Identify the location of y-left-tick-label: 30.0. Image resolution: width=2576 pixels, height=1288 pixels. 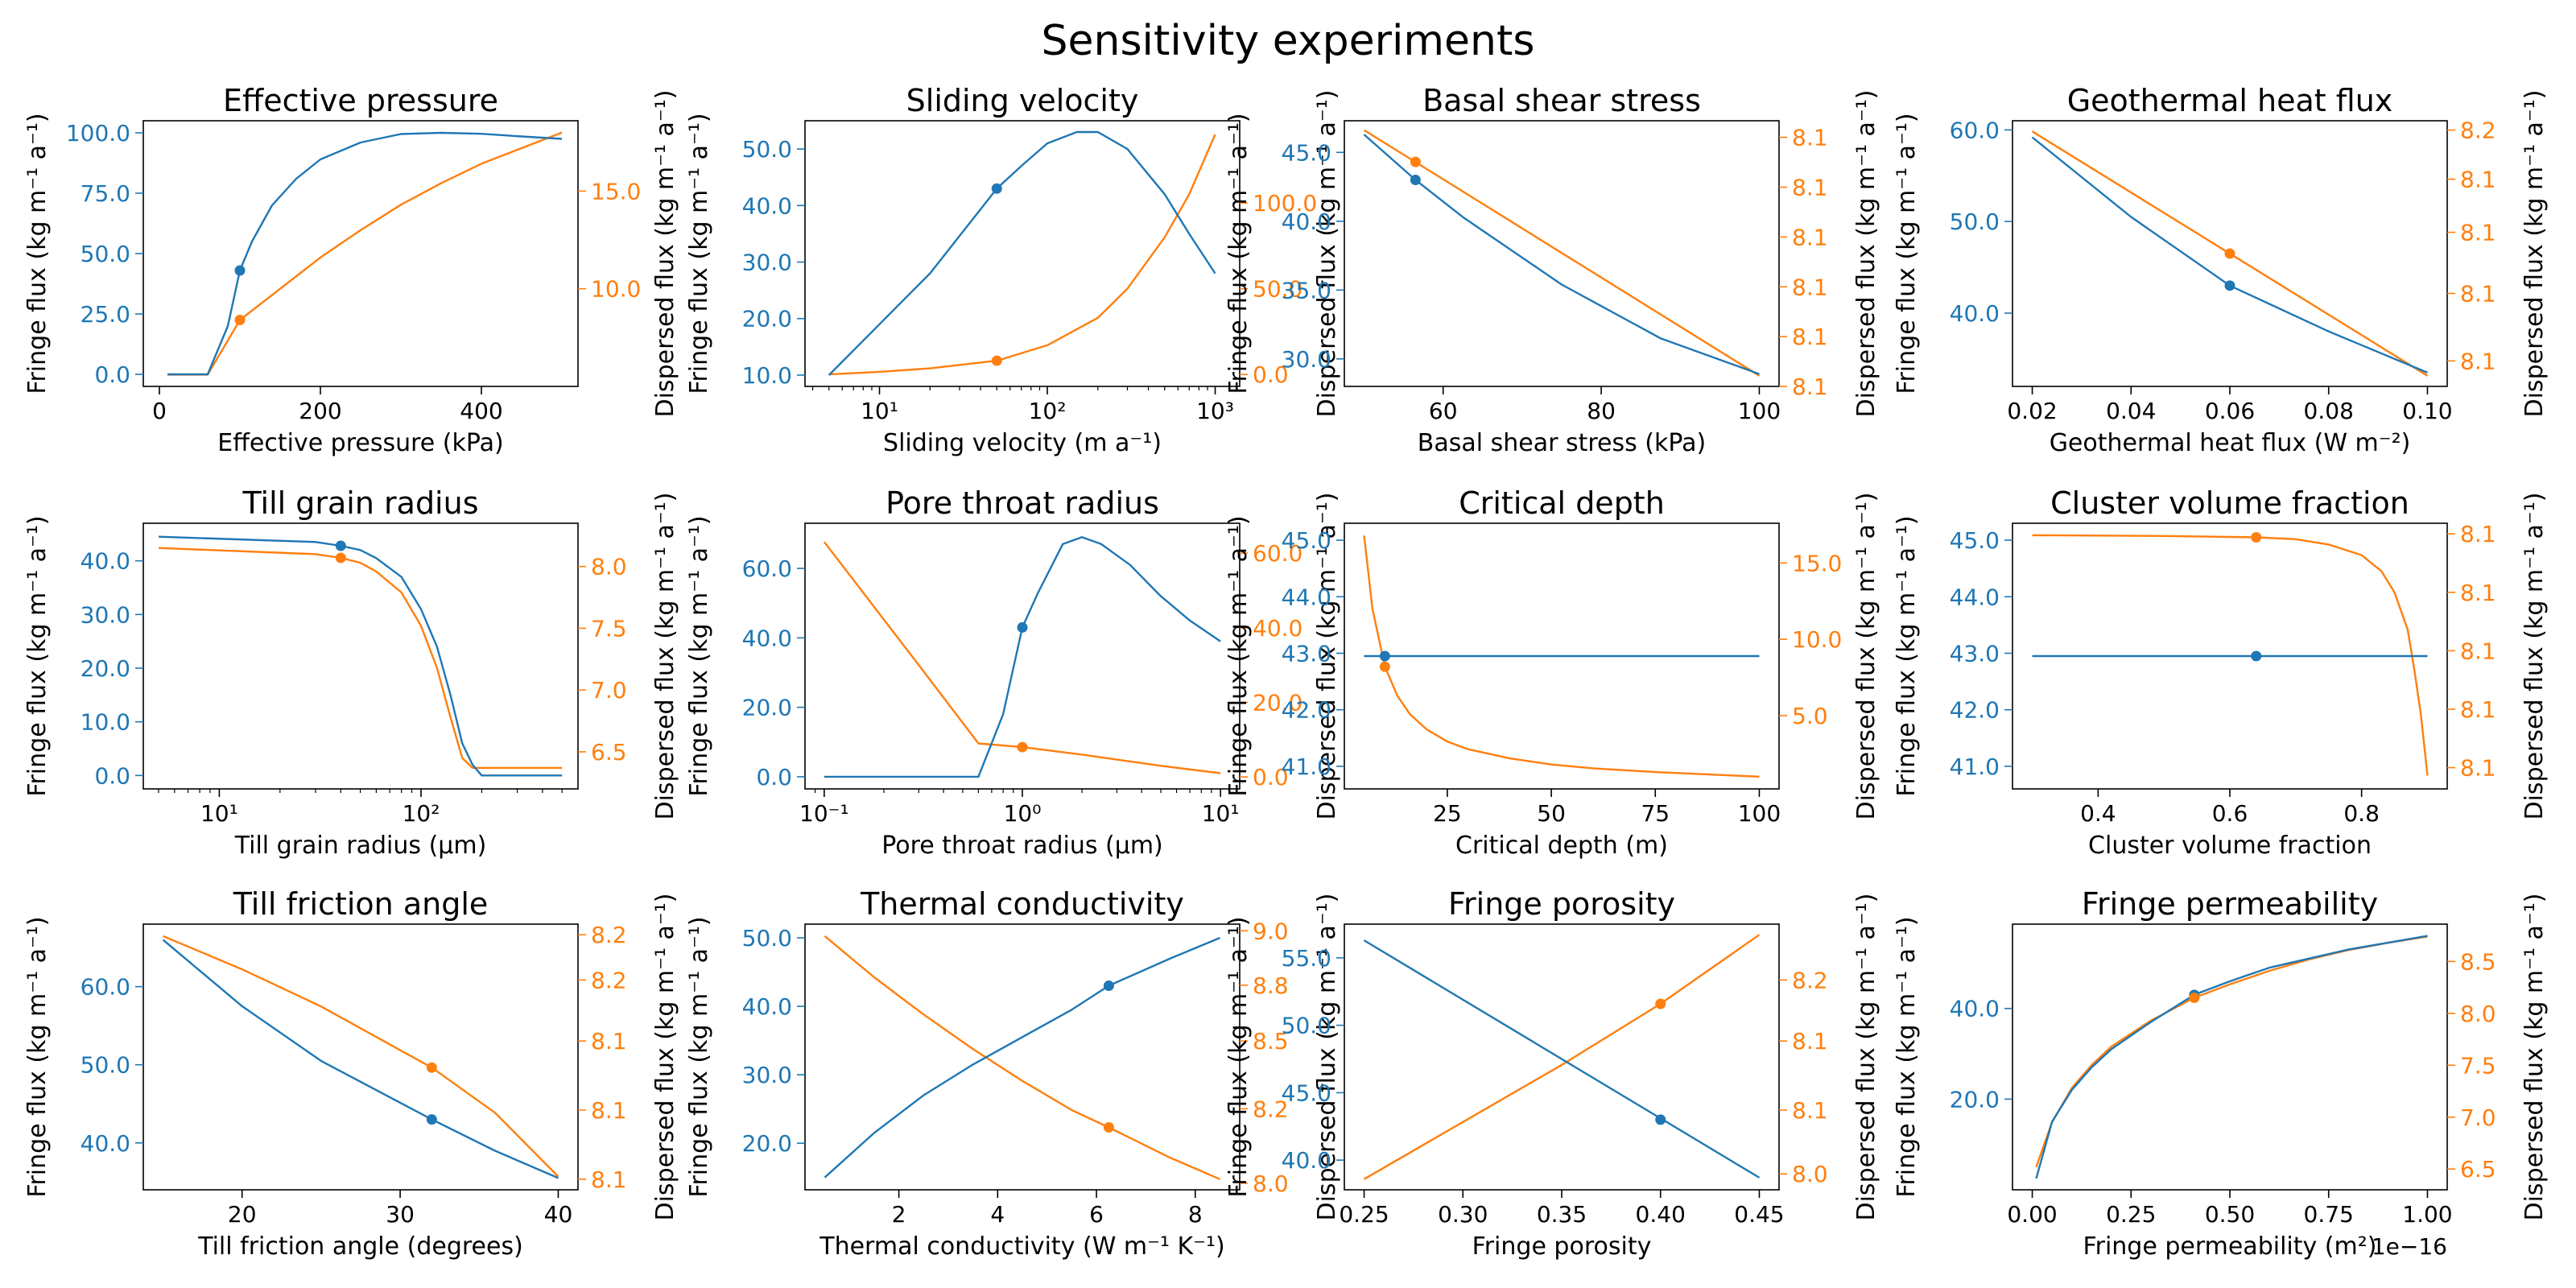
(1306, 359).